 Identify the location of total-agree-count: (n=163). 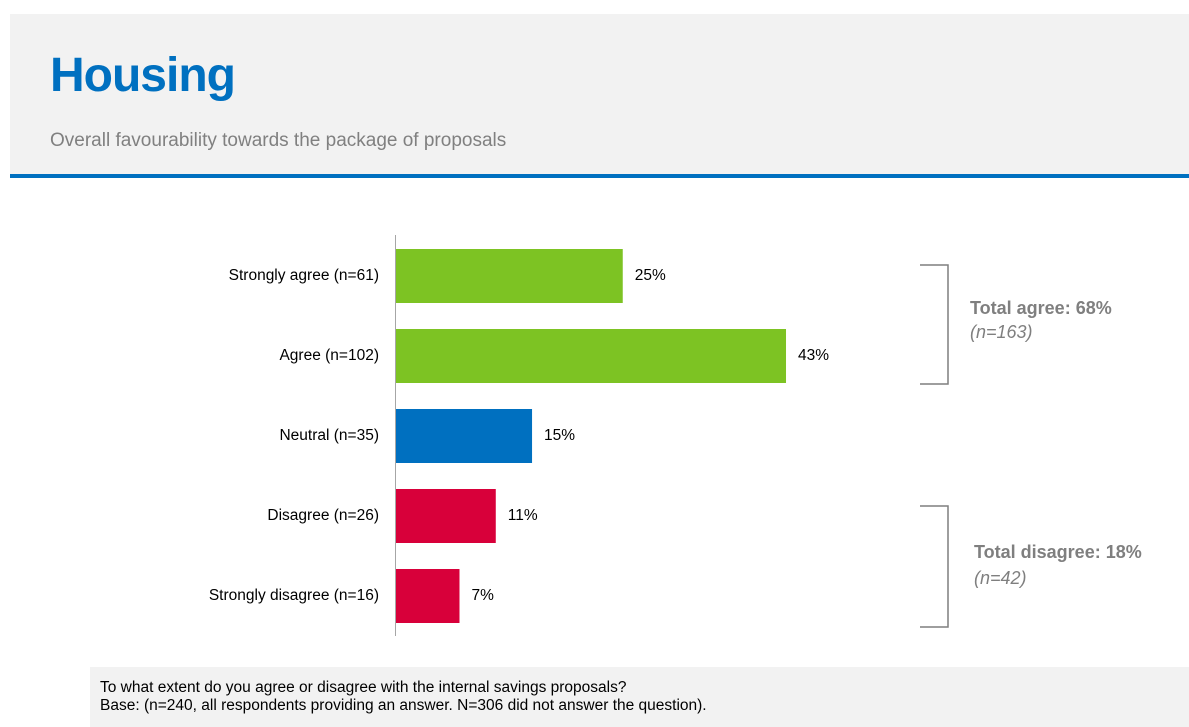
(1001, 332).